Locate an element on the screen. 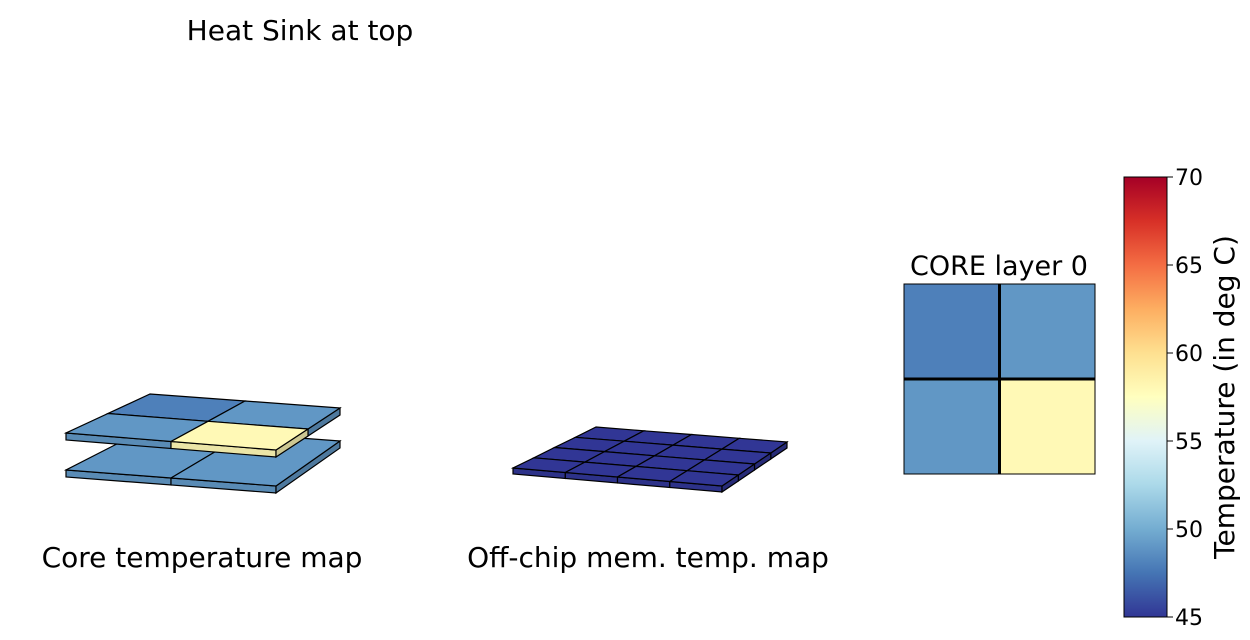  core-bottom-layer-cell is located at coordinates (255, 460).